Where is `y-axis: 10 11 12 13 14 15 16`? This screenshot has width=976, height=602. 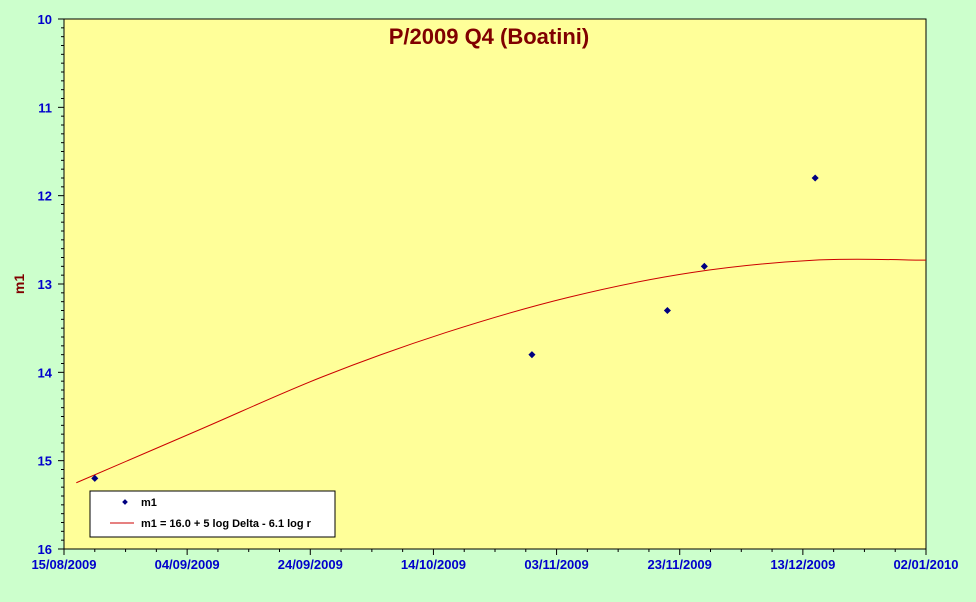
y-axis: 10 11 12 13 14 15 16 is located at coordinates (51, 284).